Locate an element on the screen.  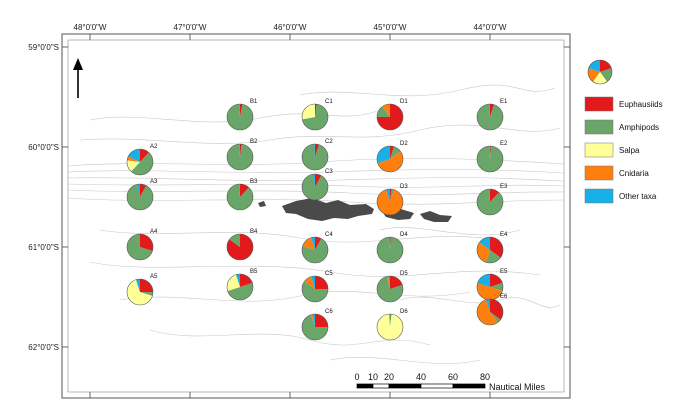
station-pie-e5: E5 is located at coordinates (492, 285).